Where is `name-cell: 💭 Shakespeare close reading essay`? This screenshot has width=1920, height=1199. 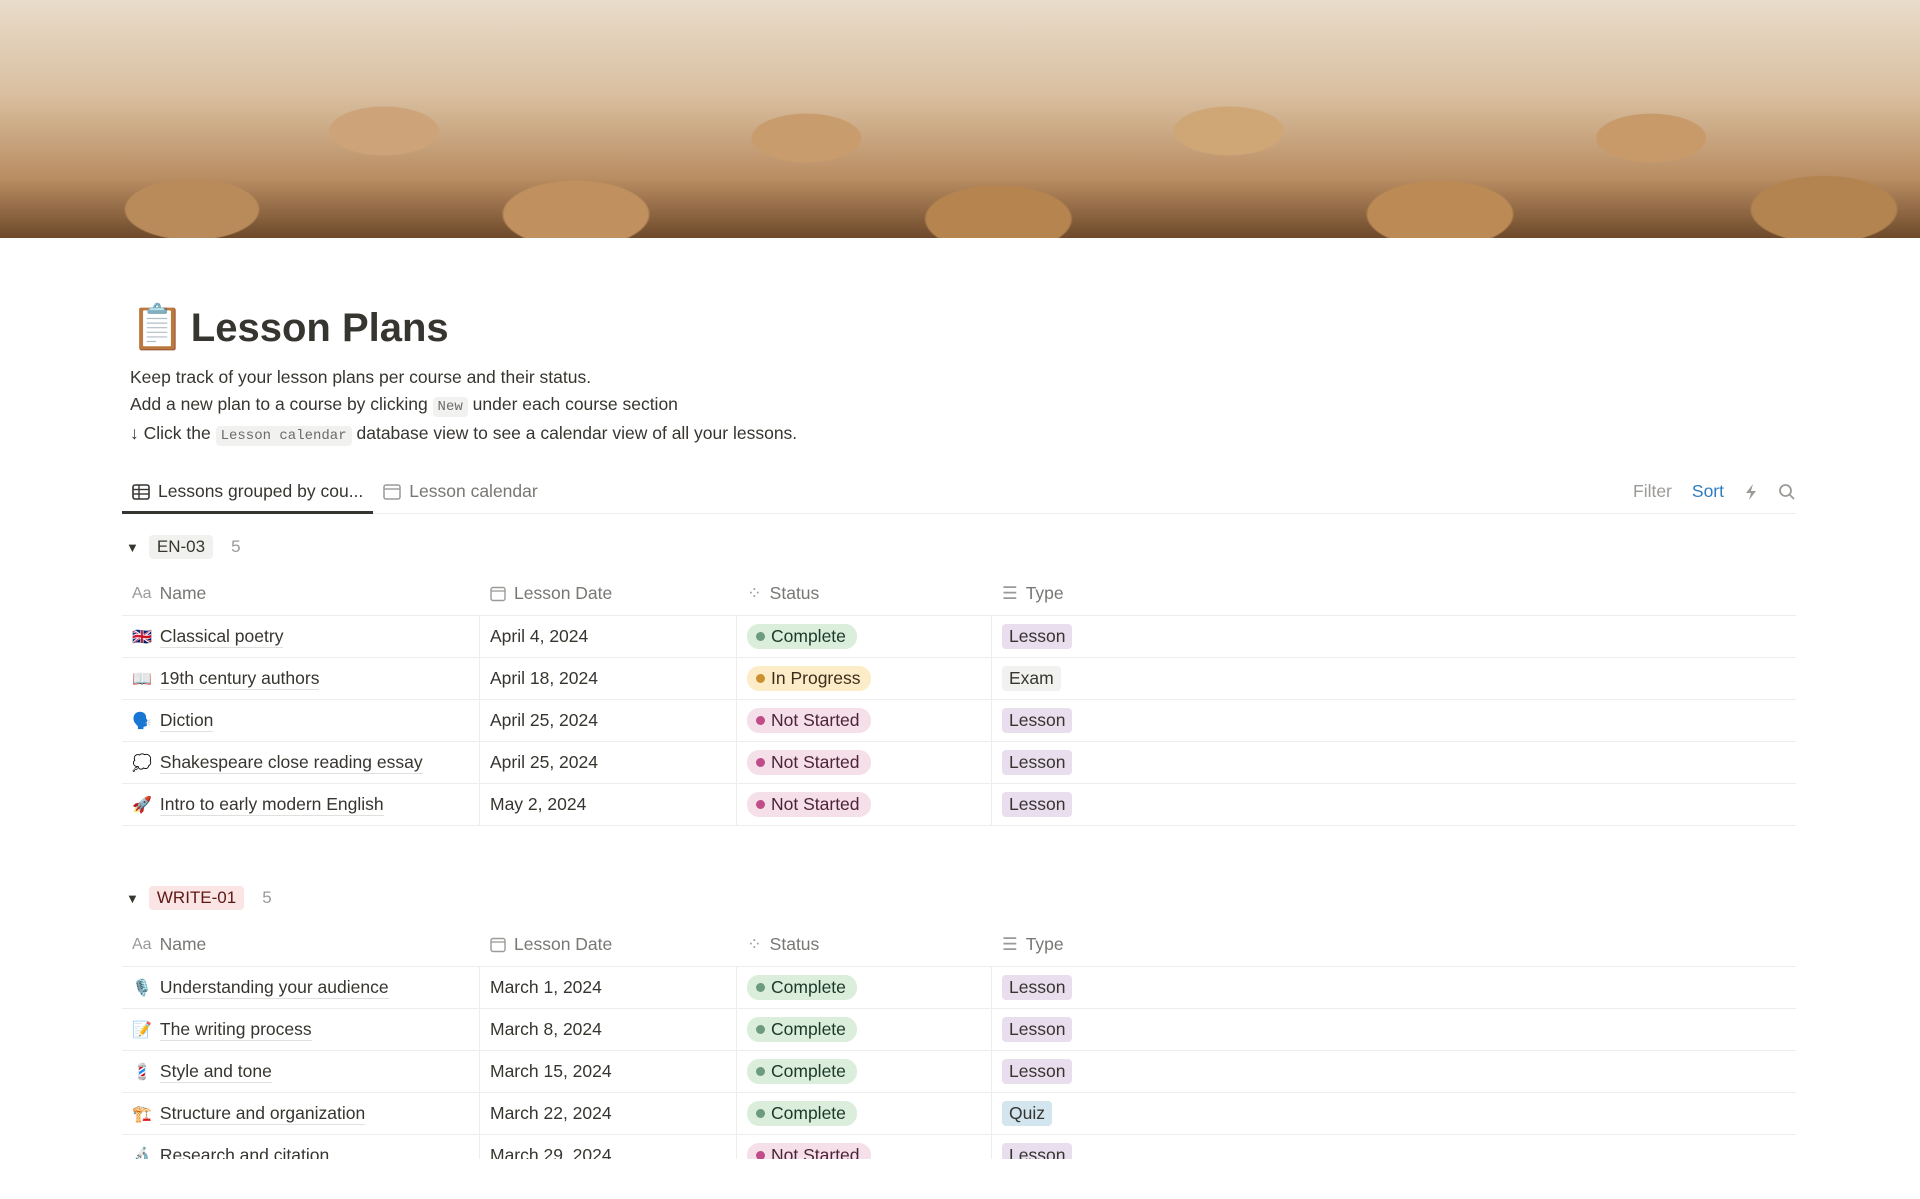
name-cell: 💭 Shakespeare close reading essay is located at coordinates (301, 762).